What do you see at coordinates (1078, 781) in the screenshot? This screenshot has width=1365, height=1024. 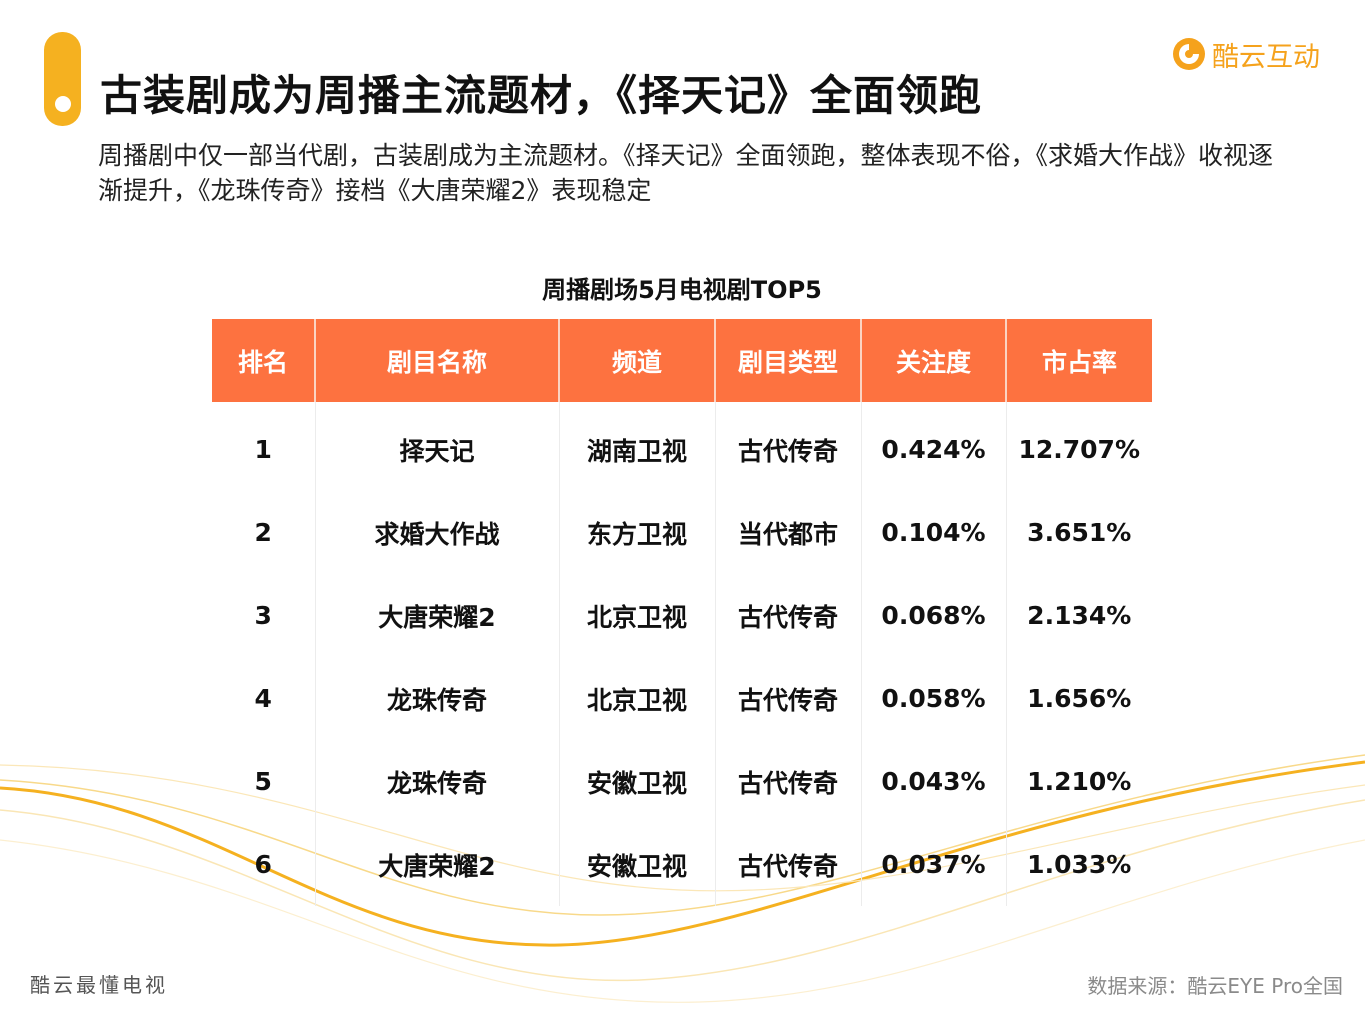 I see `cell-share: 1.210%` at bounding box center [1078, 781].